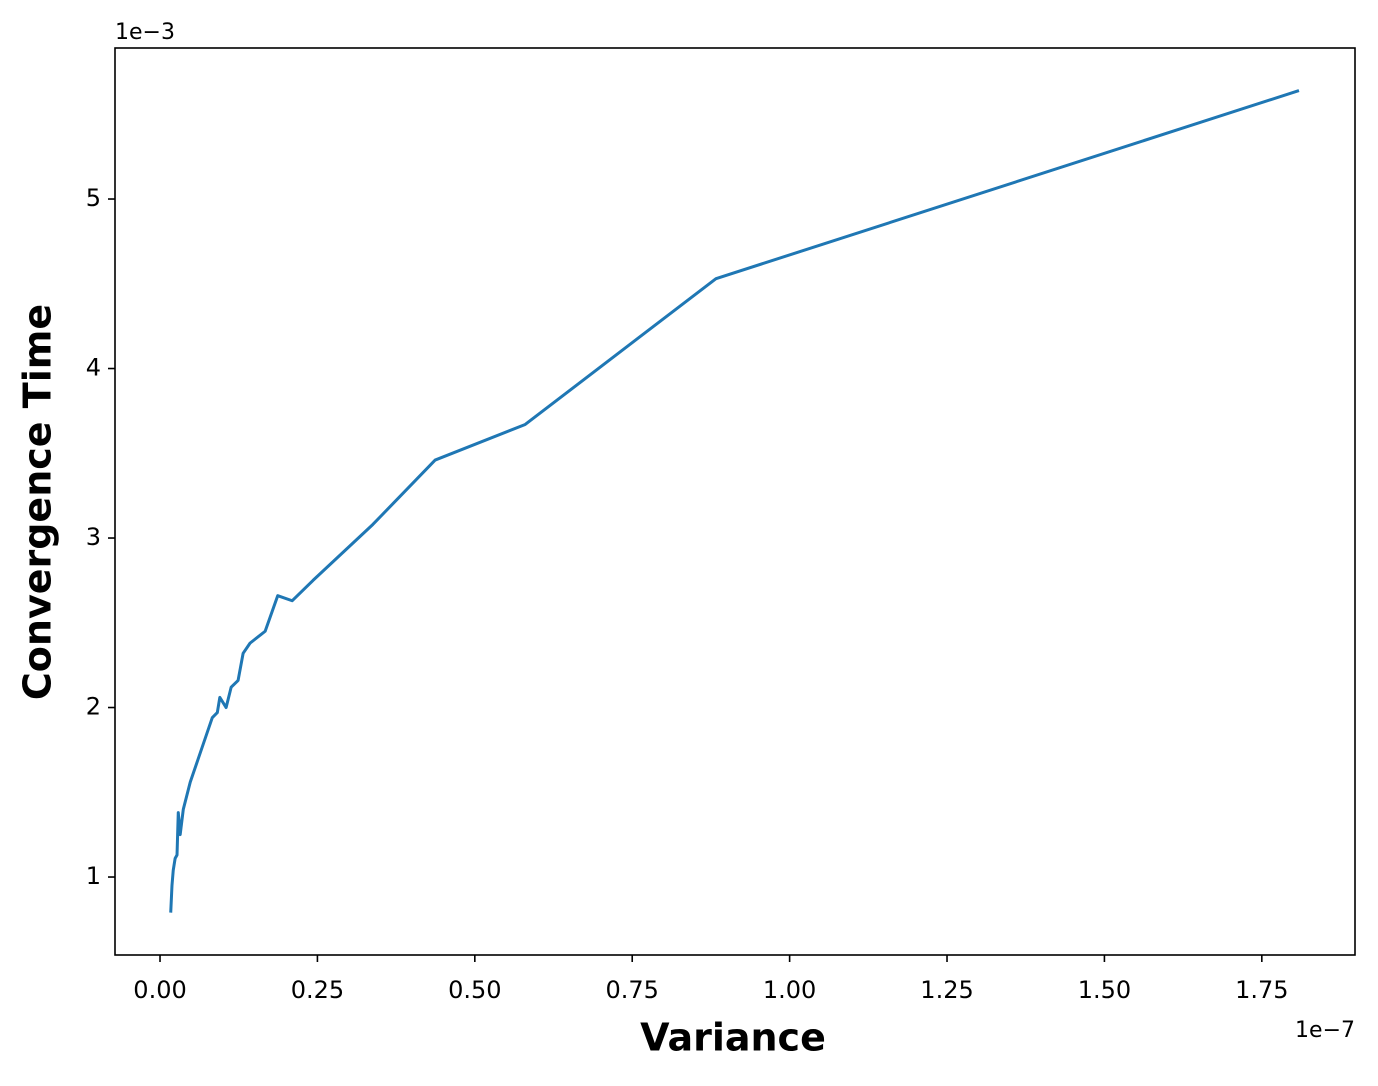 This screenshot has height=1086, width=1378. Describe the element at coordinates (93, 198) in the screenshot. I see `y-tick-label: 5` at that location.